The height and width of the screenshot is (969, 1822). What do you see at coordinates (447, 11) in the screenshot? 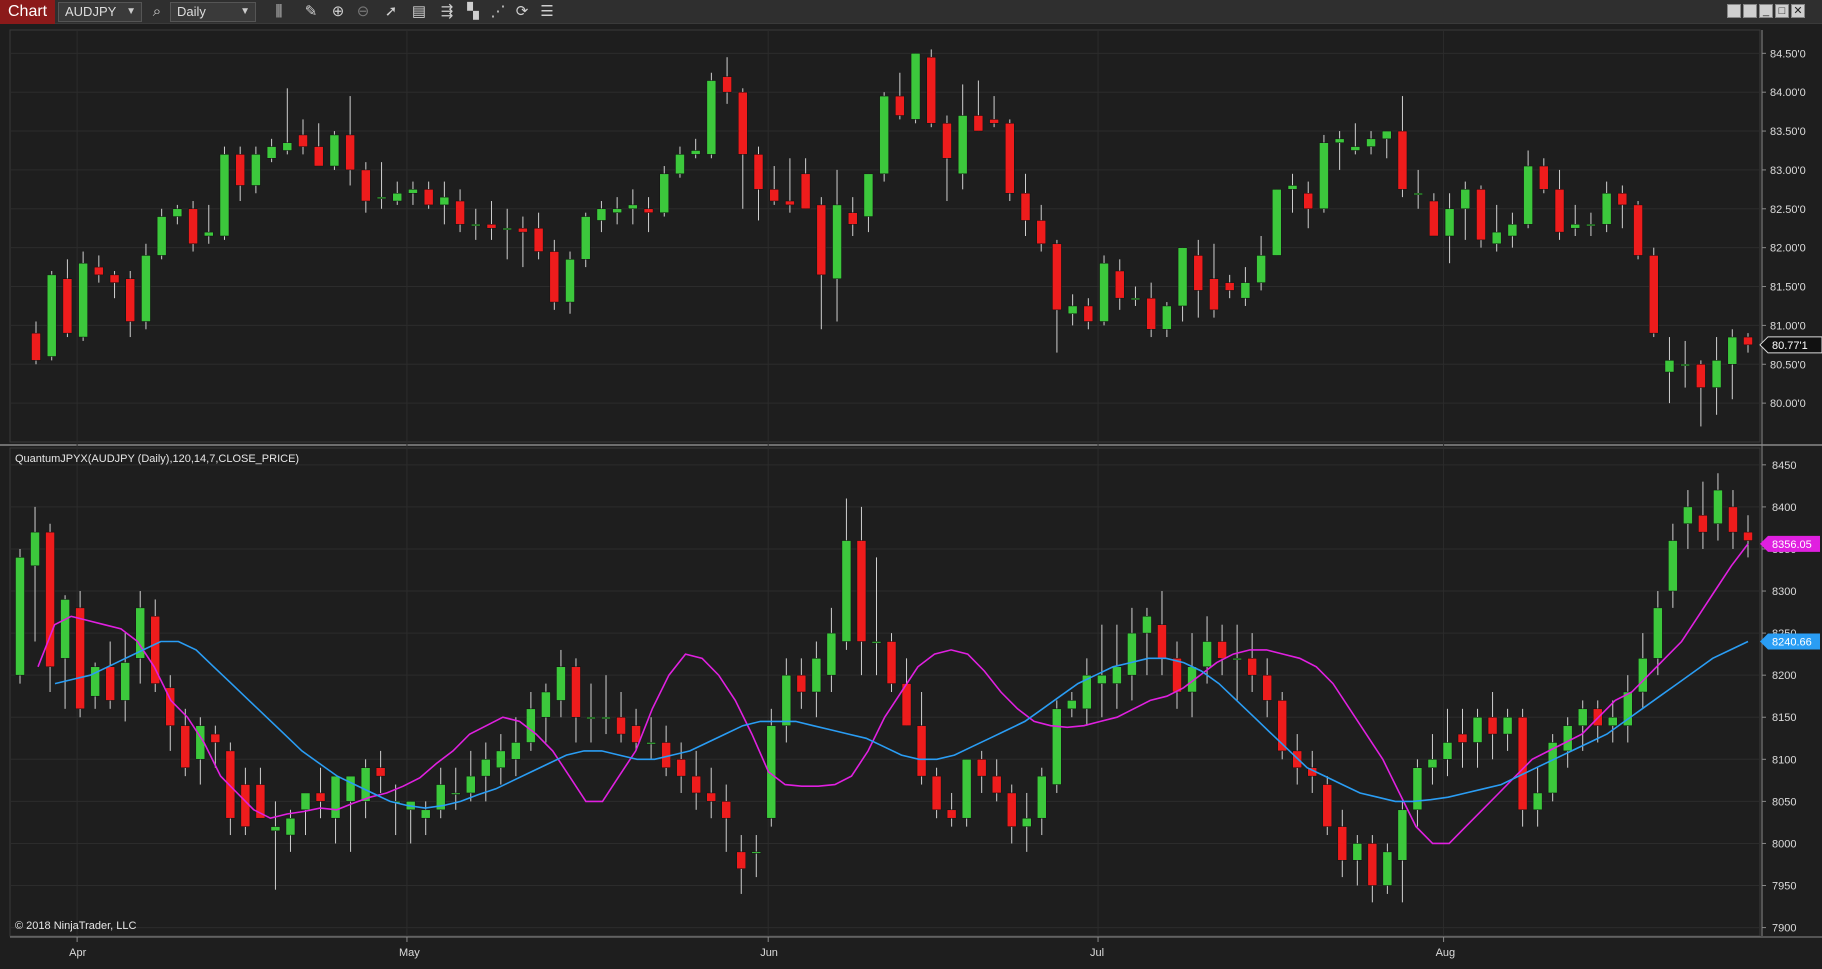
I see `strategy-icon: ⇶` at bounding box center [447, 11].